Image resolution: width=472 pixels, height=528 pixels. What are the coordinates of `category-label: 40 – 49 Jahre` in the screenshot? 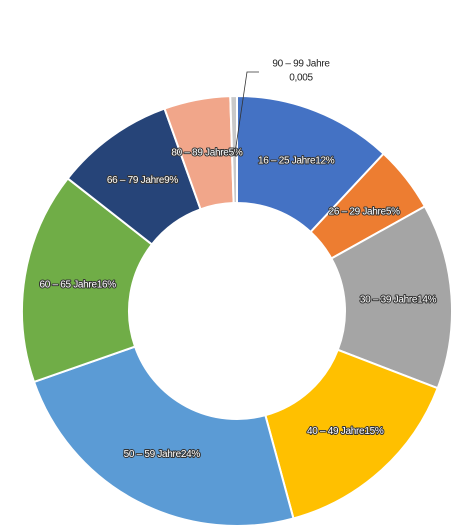 It's located at (336, 430).